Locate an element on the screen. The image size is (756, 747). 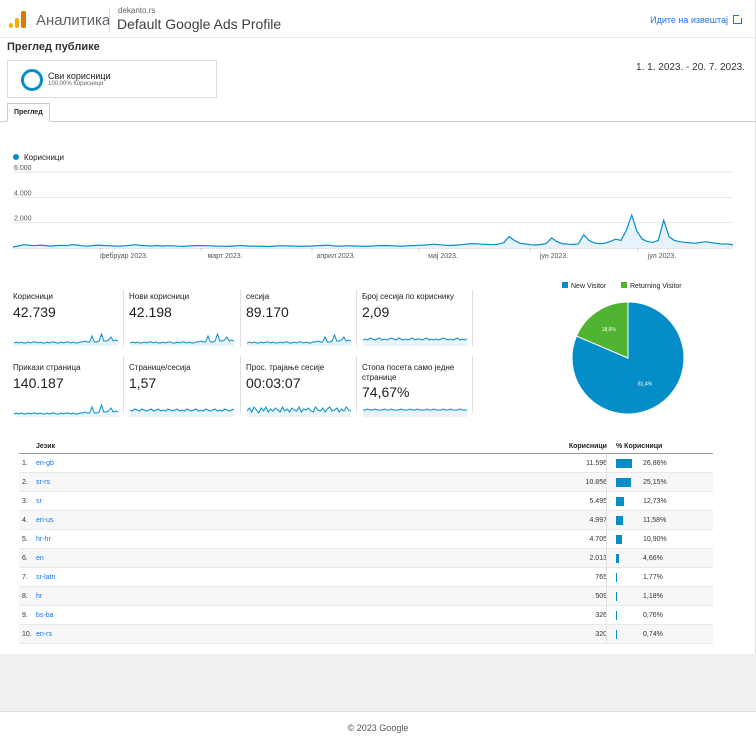
metric-label: Број сесија по кориснику is located at coordinates (408, 296).